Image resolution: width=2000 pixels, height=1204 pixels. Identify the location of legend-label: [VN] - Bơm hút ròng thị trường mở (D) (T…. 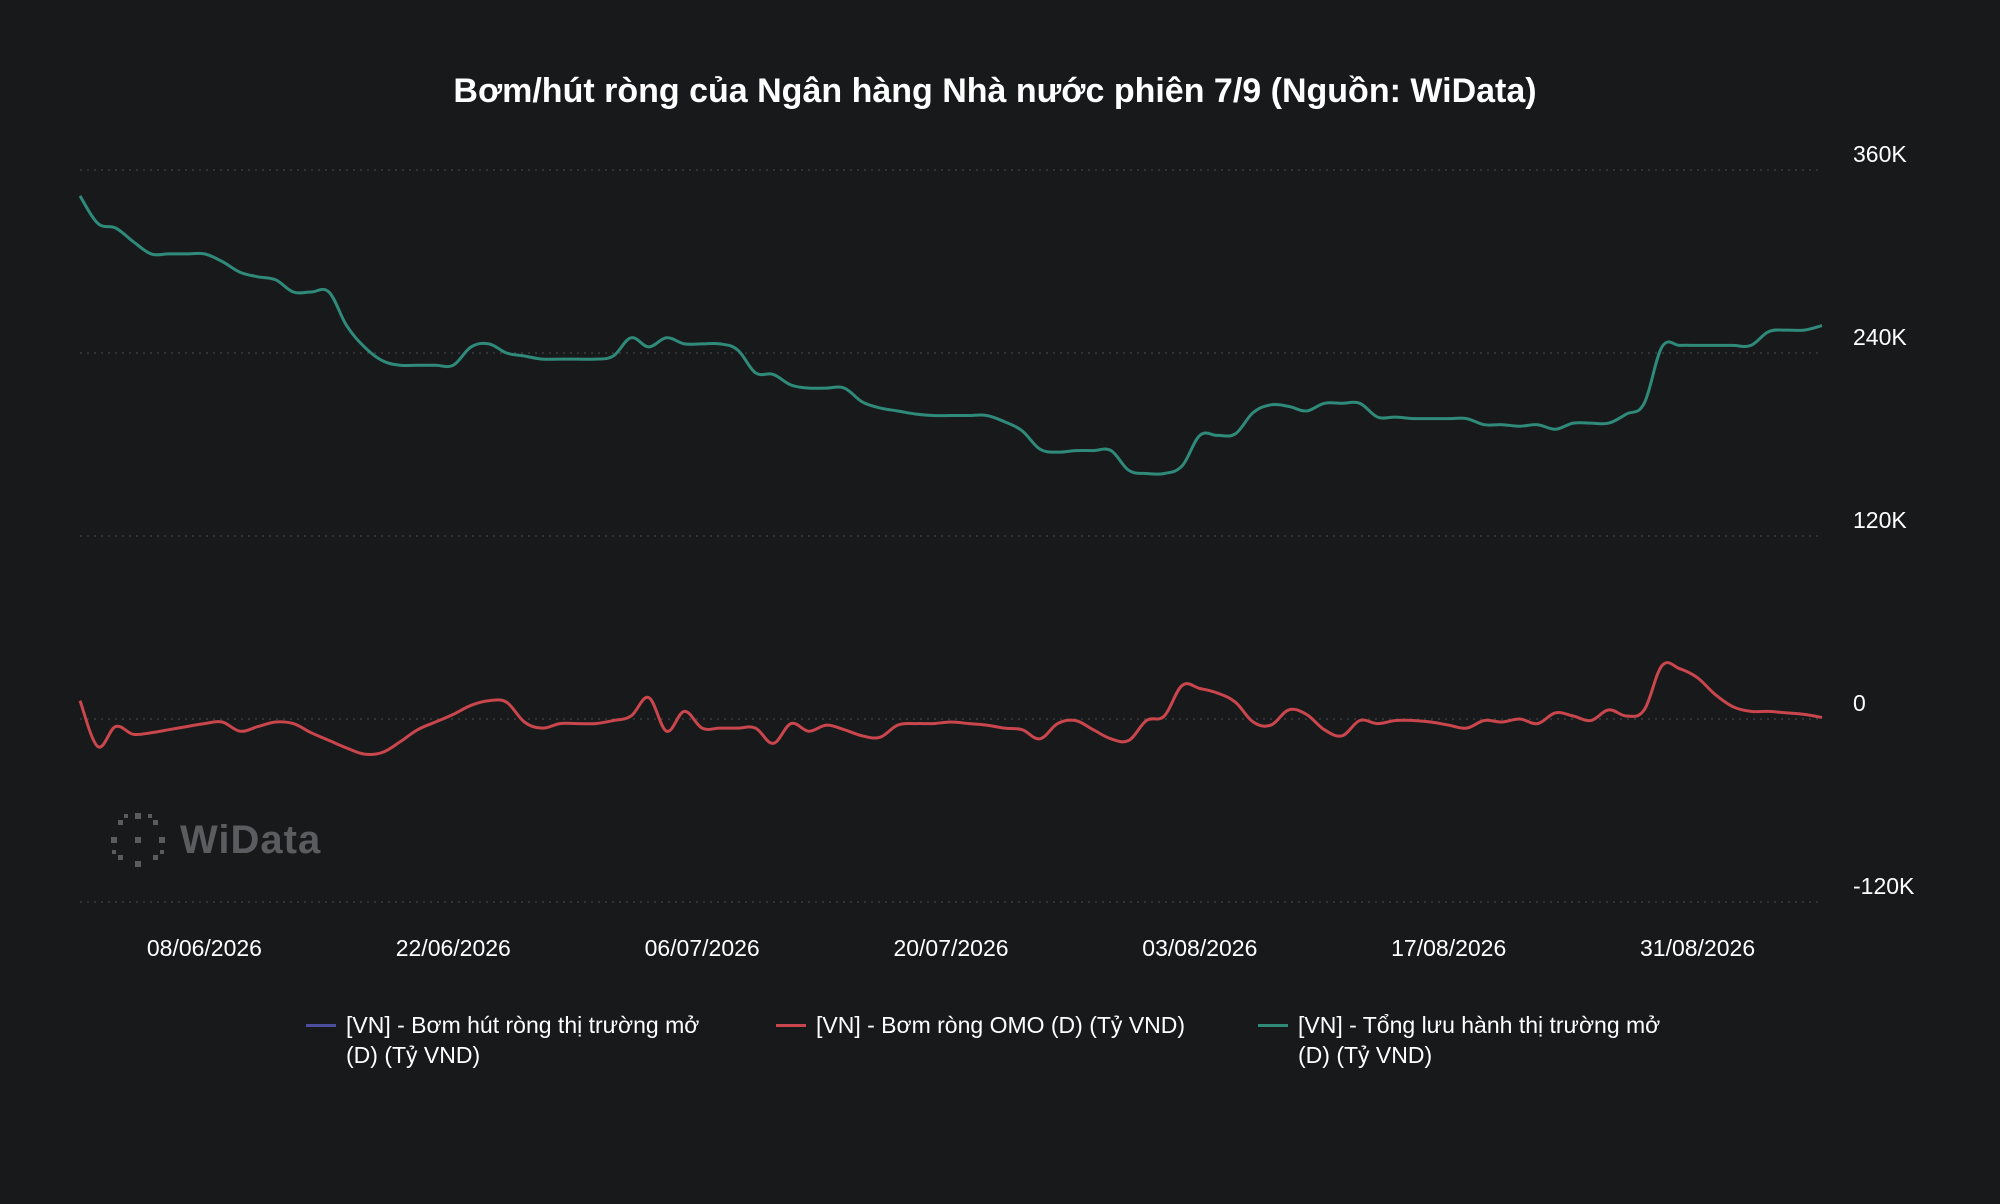
(523, 1040).